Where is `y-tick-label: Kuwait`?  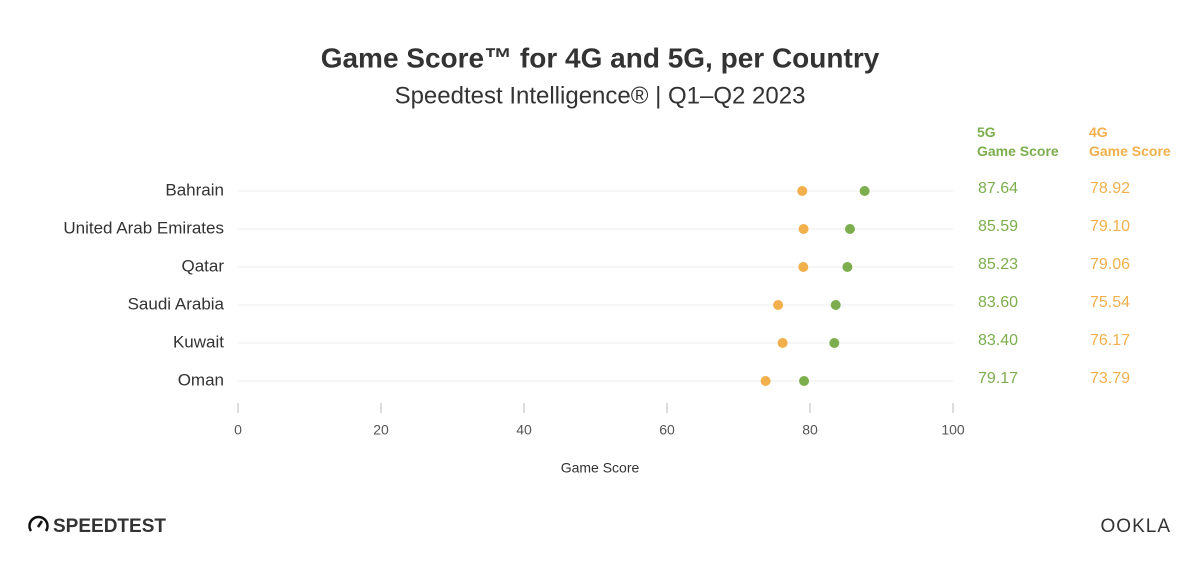
y-tick-label: Kuwait is located at coordinates (198, 341).